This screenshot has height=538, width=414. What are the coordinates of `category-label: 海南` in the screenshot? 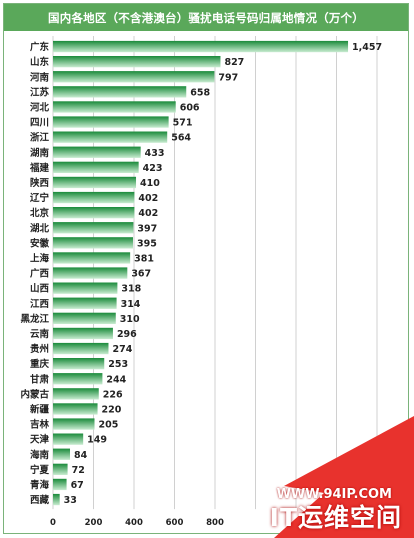 It's located at (40, 455).